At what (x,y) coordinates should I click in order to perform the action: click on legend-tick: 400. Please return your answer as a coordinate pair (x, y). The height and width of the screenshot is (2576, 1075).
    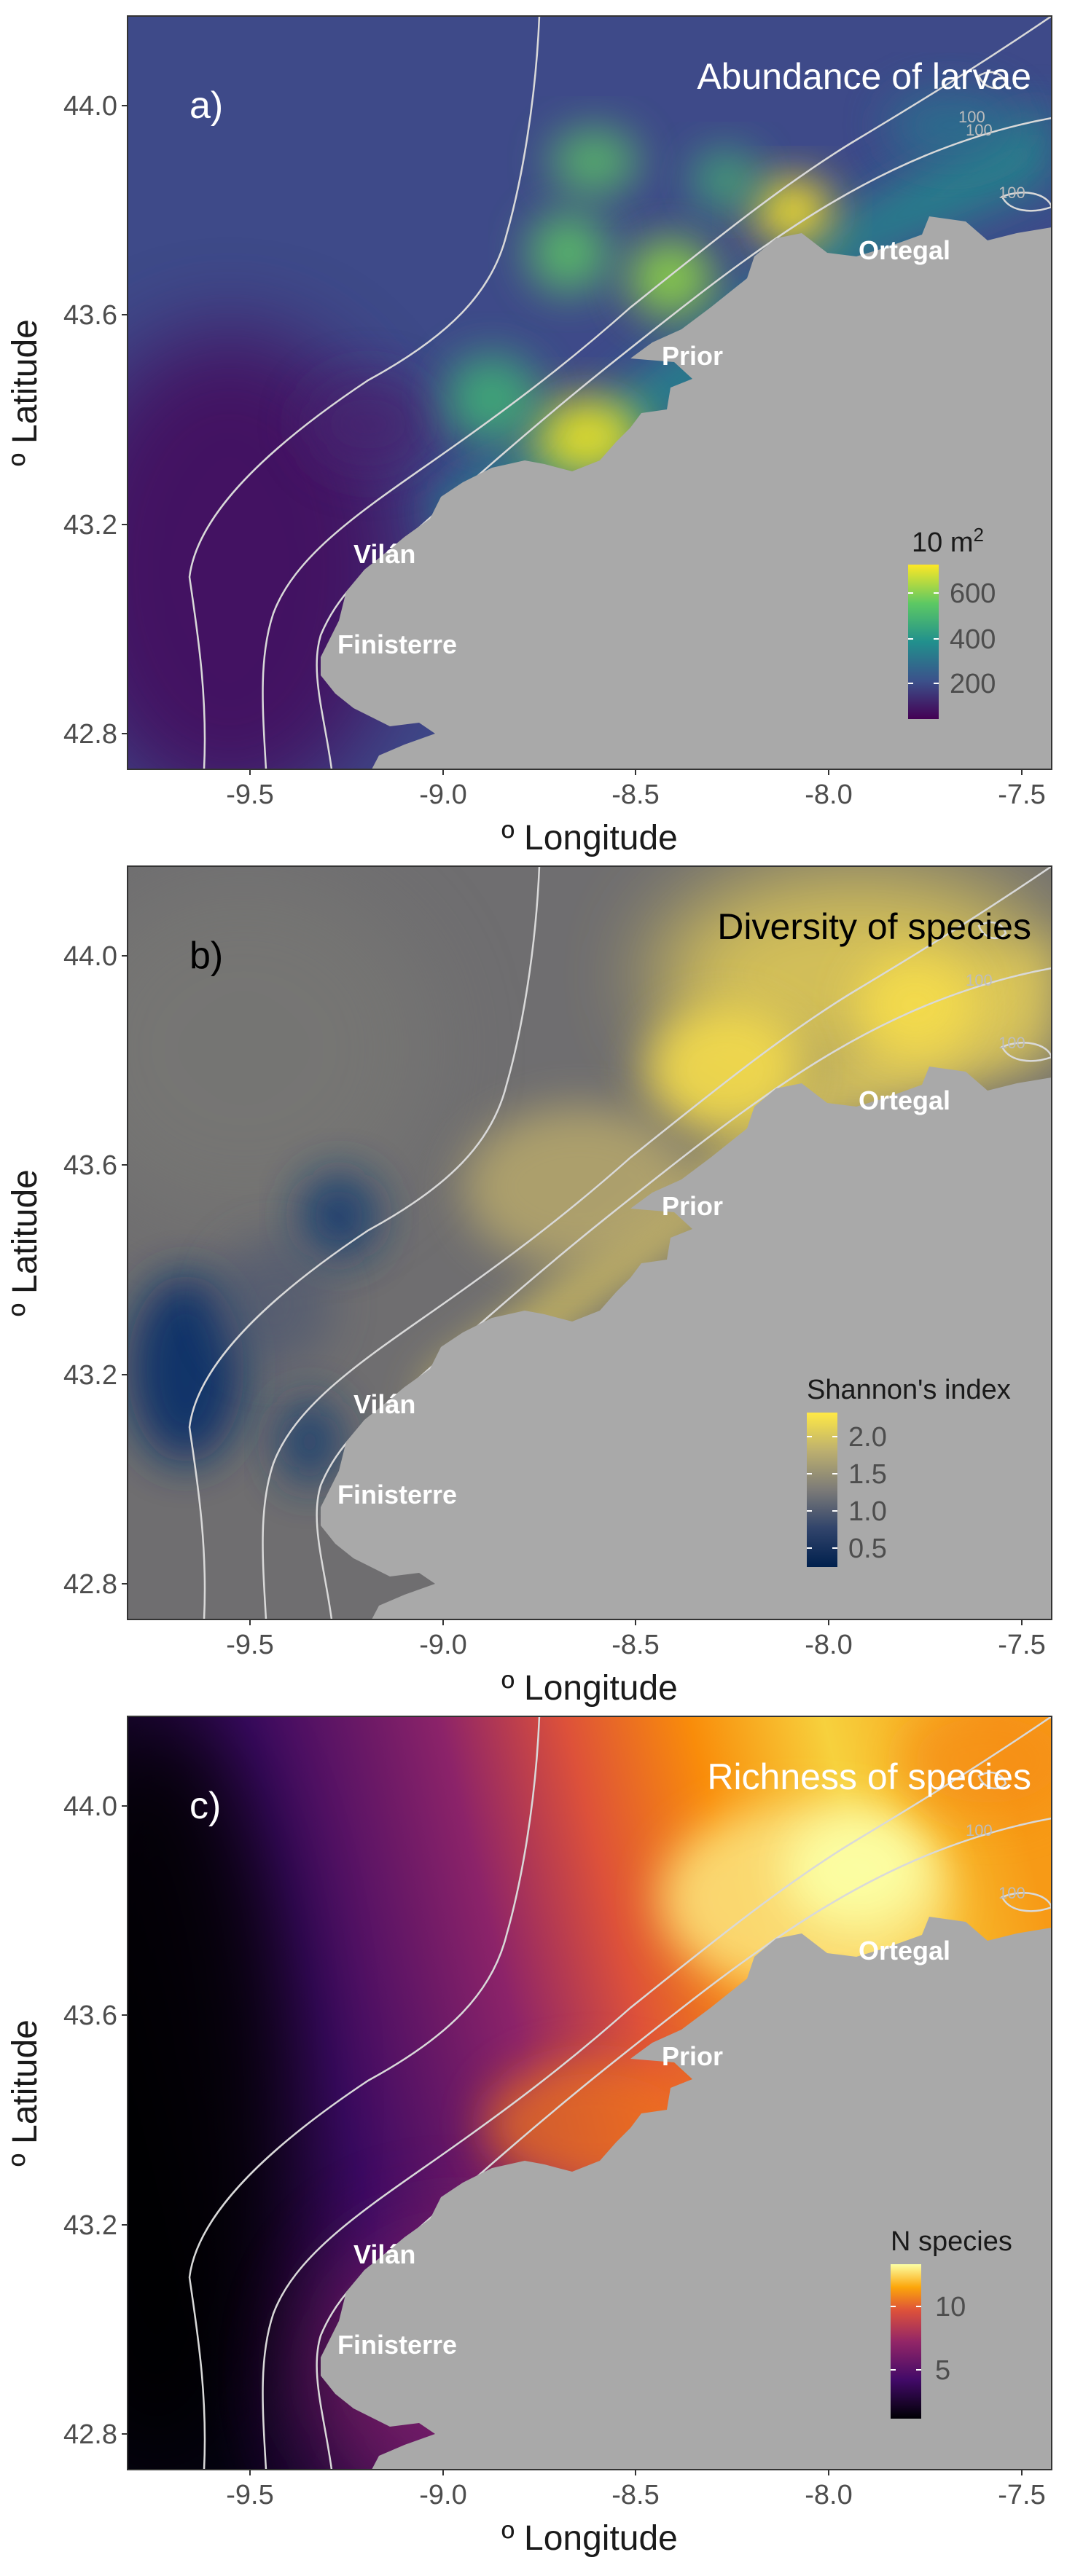
    Looking at the image, I should click on (973, 639).